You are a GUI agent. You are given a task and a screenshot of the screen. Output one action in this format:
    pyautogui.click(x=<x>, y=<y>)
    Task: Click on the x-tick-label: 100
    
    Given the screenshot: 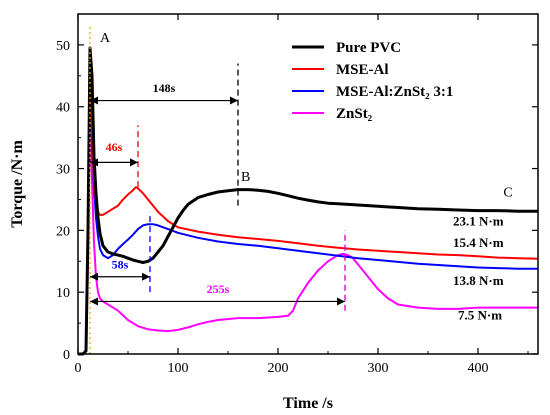 What is the action you would take?
    pyautogui.click(x=178, y=368)
    